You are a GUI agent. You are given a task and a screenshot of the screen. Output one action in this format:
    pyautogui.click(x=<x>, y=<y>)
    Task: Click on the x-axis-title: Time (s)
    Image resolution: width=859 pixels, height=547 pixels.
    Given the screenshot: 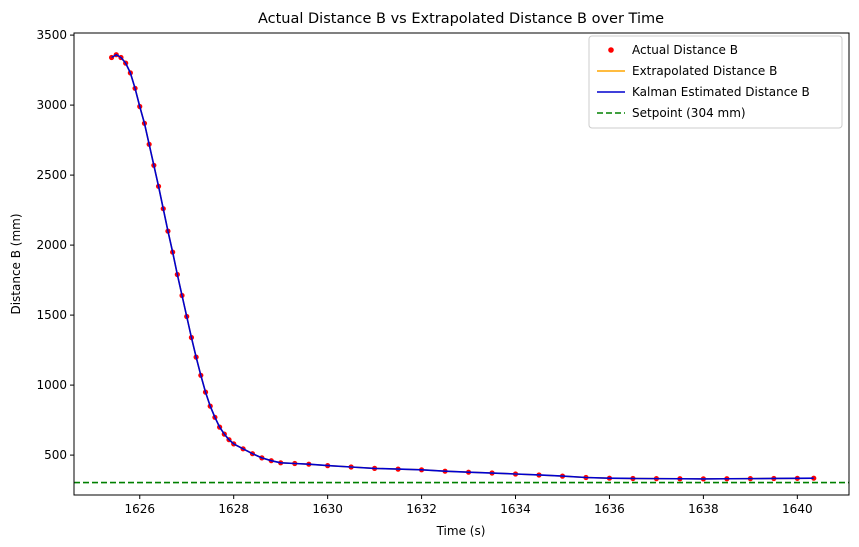 What is the action you would take?
    pyautogui.click(x=461, y=531)
    